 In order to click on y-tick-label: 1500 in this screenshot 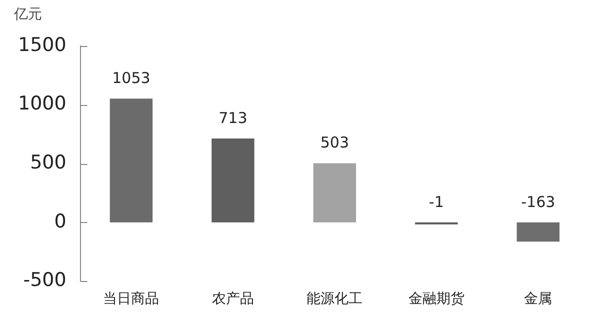, I will do `click(42, 45)`.